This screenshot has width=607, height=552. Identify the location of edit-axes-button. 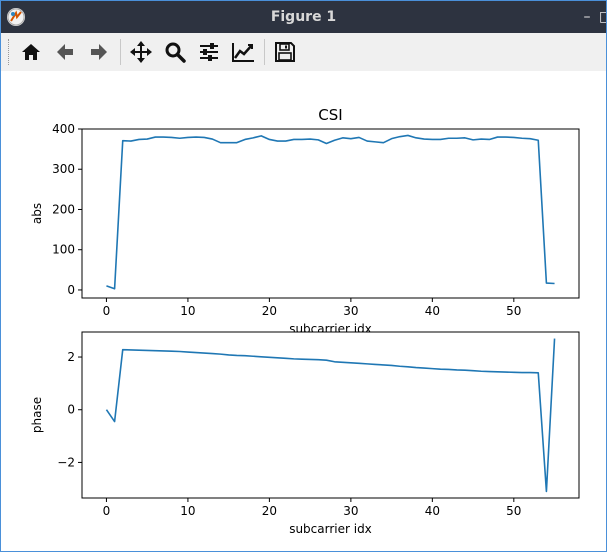
(243, 52).